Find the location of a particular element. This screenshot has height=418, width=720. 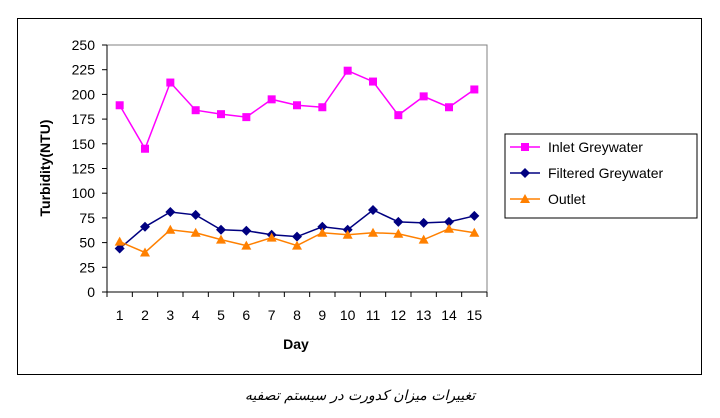

legend-box is located at coordinates (601, 176).